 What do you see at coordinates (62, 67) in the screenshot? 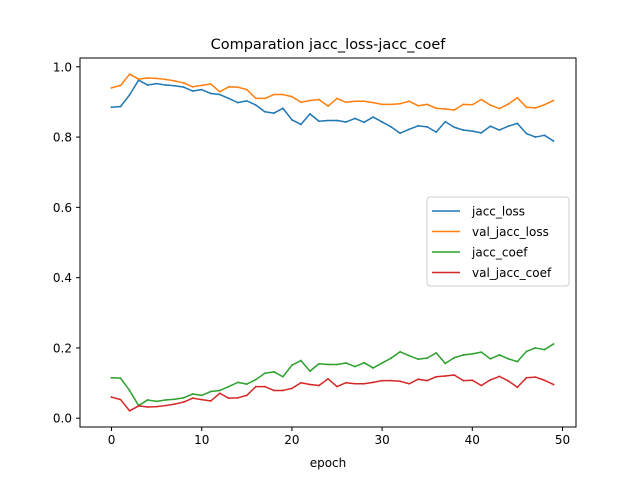
I see `y-tick-label: 1.0` at bounding box center [62, 67].